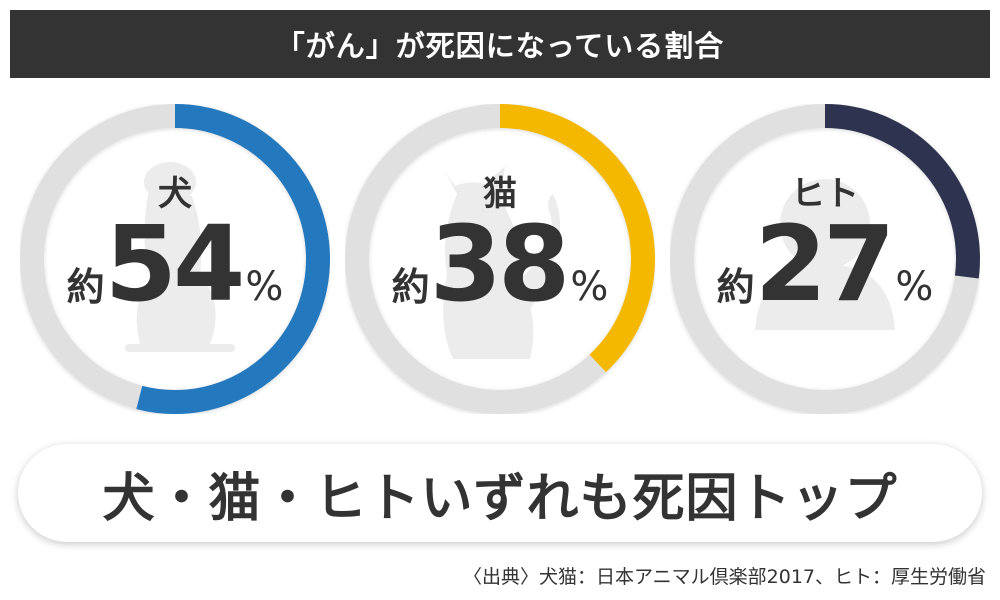 This screenshot has height=600, width=1000. I want to click on donut-value: 約 27 %, so click(825, 264).